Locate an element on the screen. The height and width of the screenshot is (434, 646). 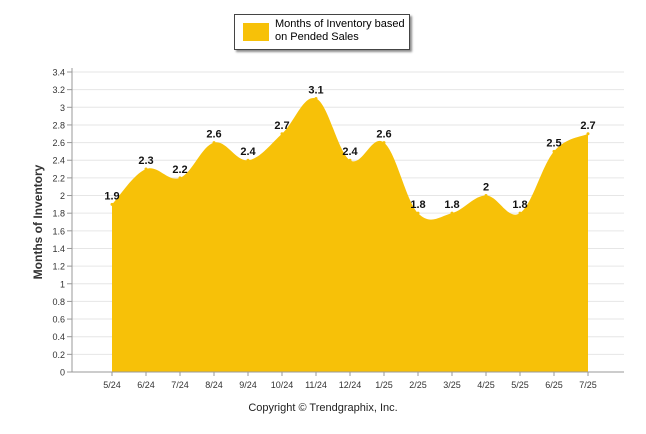
y-tick-label: 0.6 is located at coordinates (58, 320).